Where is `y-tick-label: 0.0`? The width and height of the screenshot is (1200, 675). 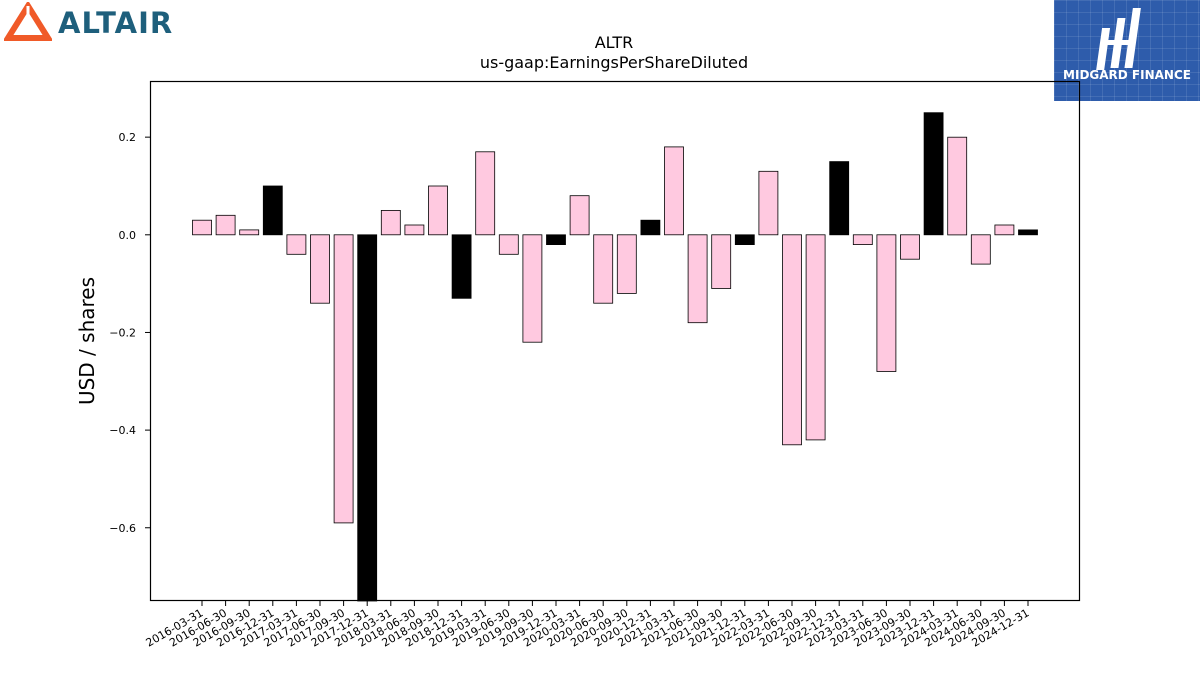 y-tick-label: 0.0 is located at coordinates (128, 235).